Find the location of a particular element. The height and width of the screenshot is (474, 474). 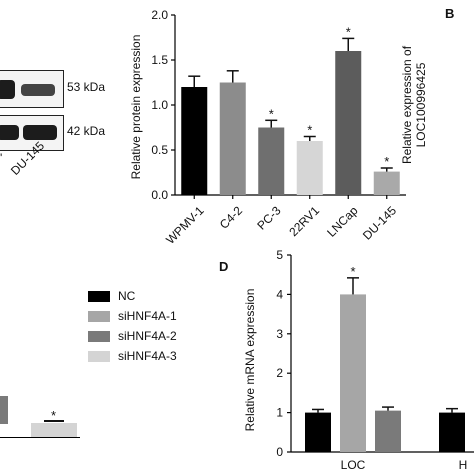

blot-lane-mark: ' is located at coordinates (1, 158).